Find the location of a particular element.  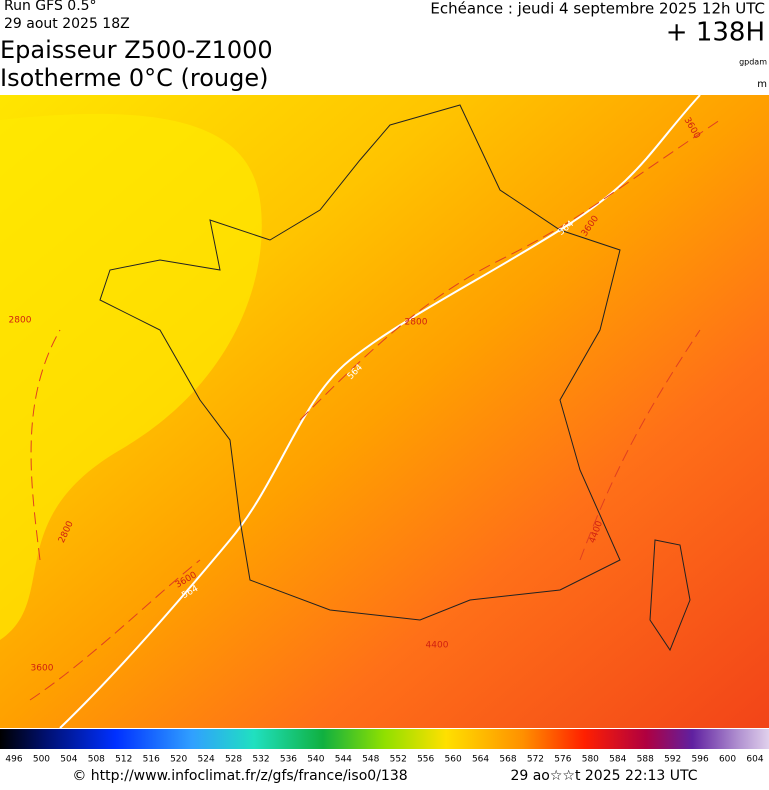

run-label: Run GFS 0.5° is located at coordinates (50, 7).